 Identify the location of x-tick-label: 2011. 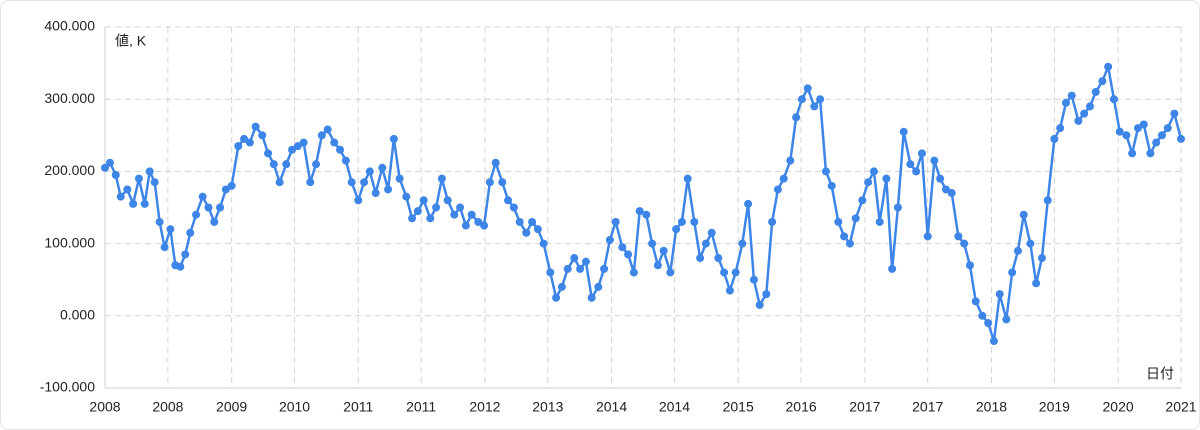
(358, 407).